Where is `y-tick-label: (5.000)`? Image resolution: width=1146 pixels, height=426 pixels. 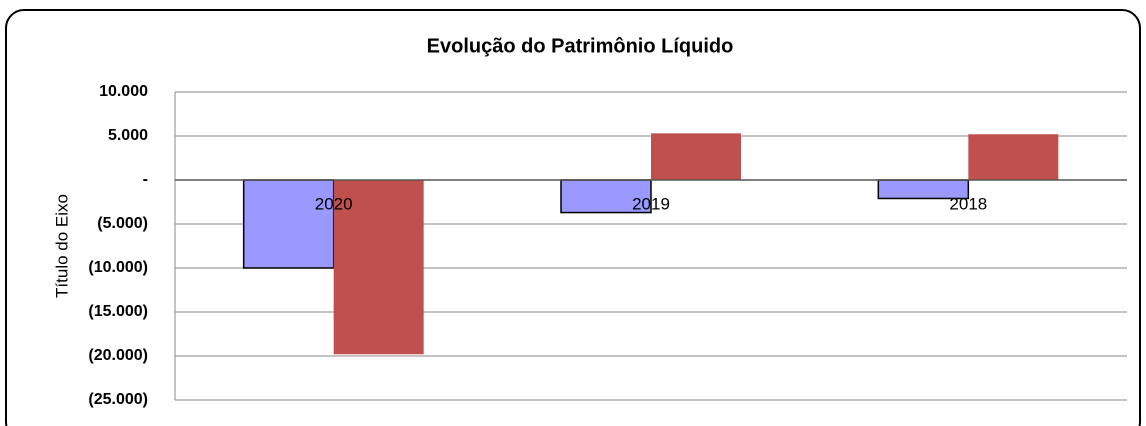 y-tick-label: (5.000) is located at coordinates (122, 223).